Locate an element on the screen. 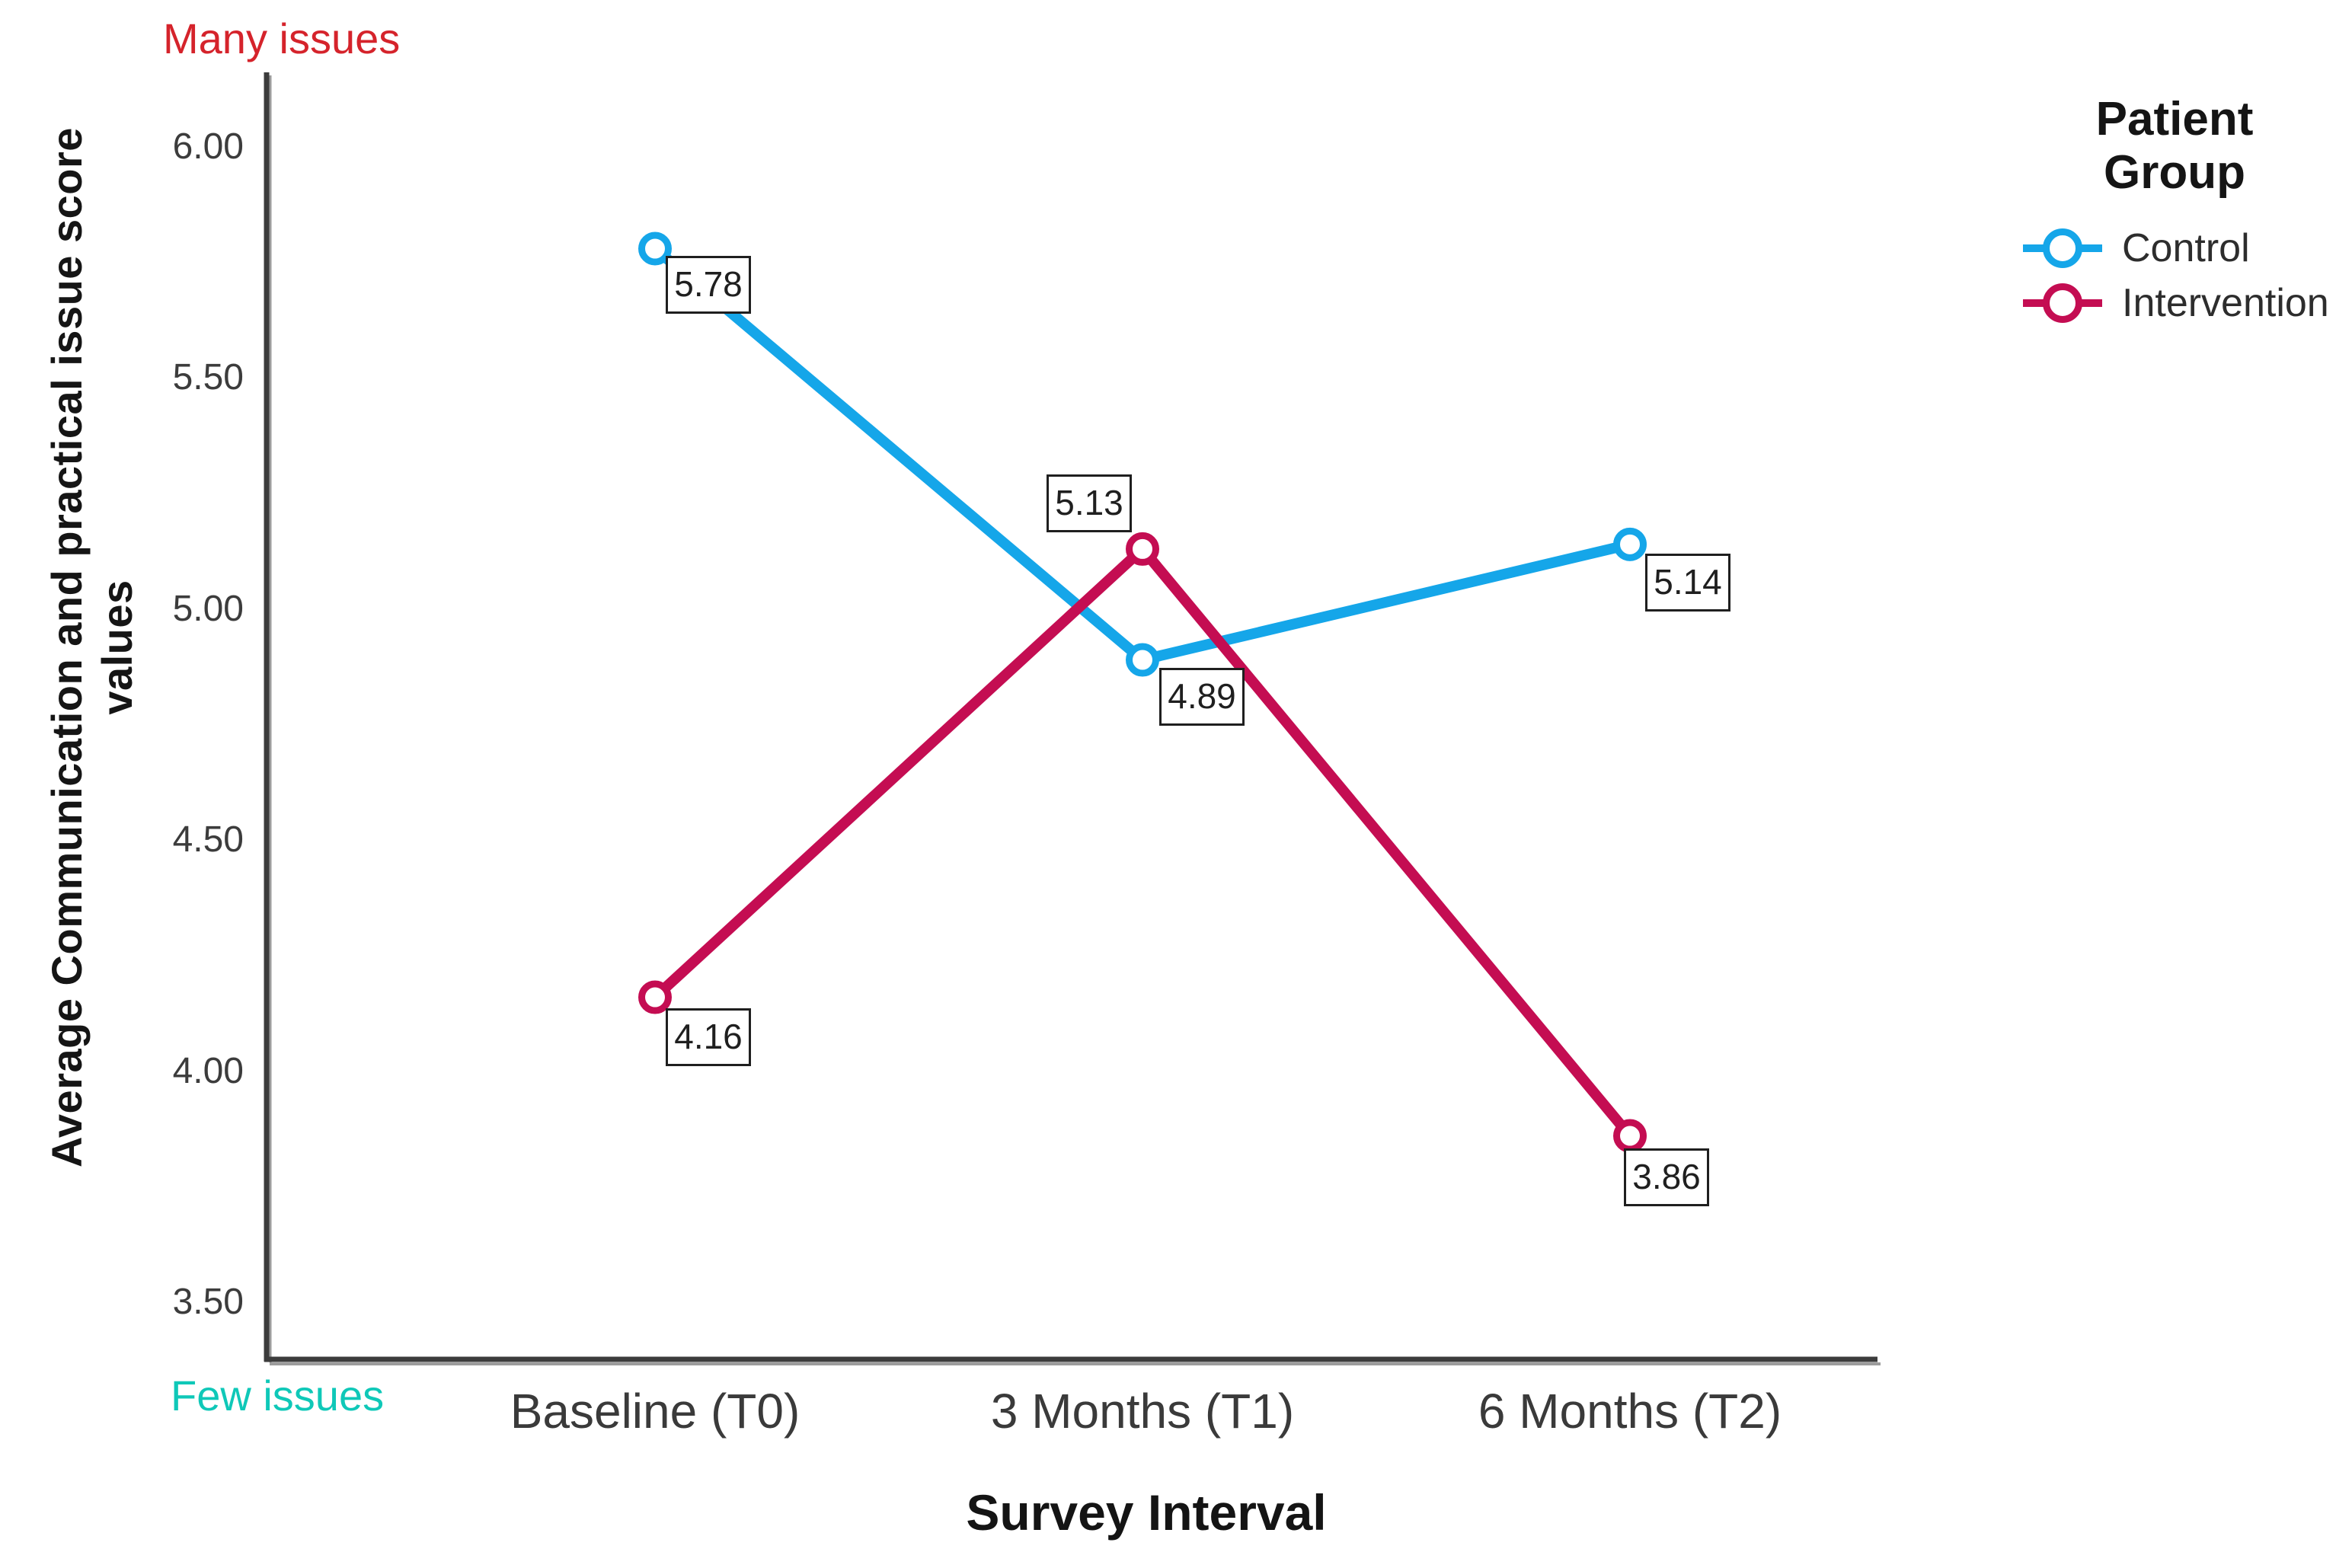 The image size is (2352, 1568). legend: Control Intervention is located at coordinates (2176, 282).